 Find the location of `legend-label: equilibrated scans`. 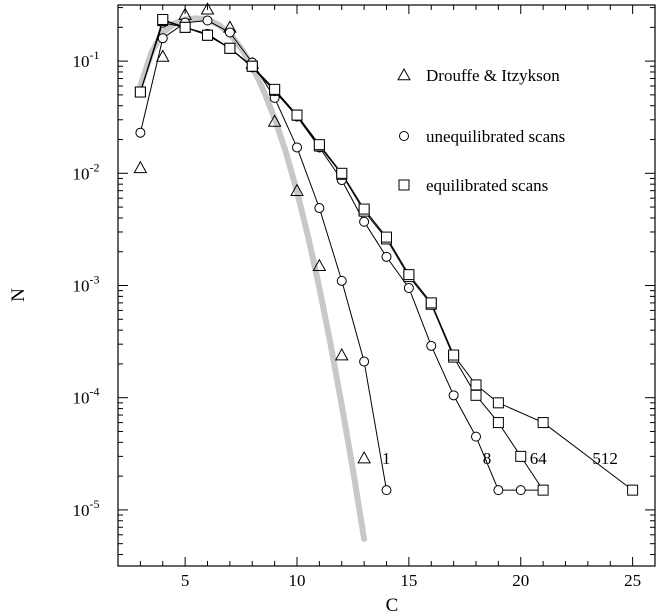

legend-label: equilibrated scans is located at coordinates (487, 185).